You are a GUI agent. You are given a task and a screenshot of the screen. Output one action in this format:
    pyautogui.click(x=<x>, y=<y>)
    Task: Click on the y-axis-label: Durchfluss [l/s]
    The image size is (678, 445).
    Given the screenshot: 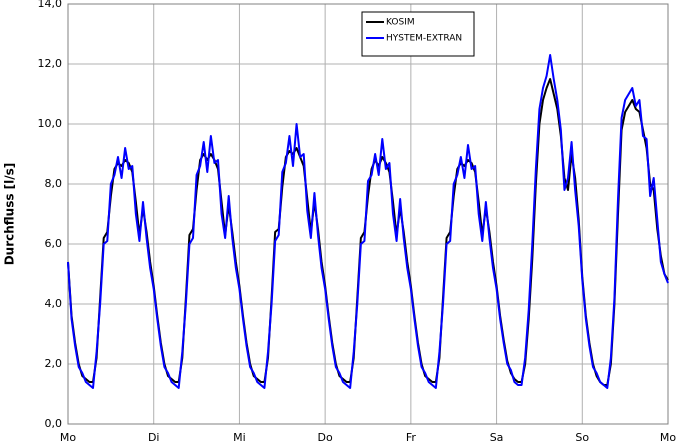 What is the action you would take?
    pyautogui.click(x=10, y=214)
    